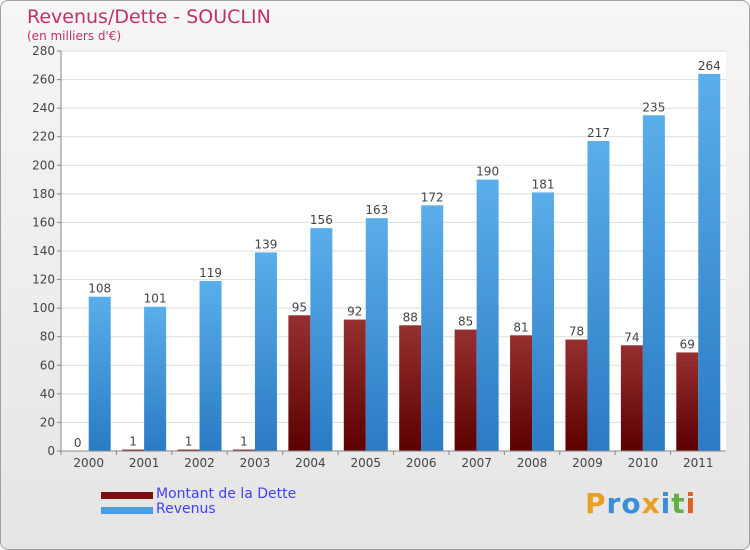 This screenshot has width=750, height=550. Describe the element at coordinates (543, 321) in the screenshot. I see `bar-revenus-2008` at that location.